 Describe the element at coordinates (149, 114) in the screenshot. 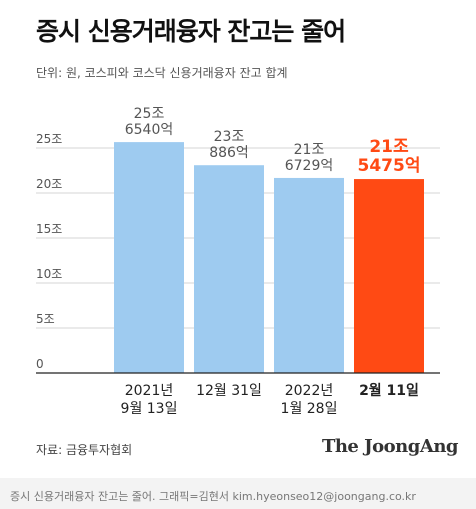

I see `value-label: 25조` at that location.